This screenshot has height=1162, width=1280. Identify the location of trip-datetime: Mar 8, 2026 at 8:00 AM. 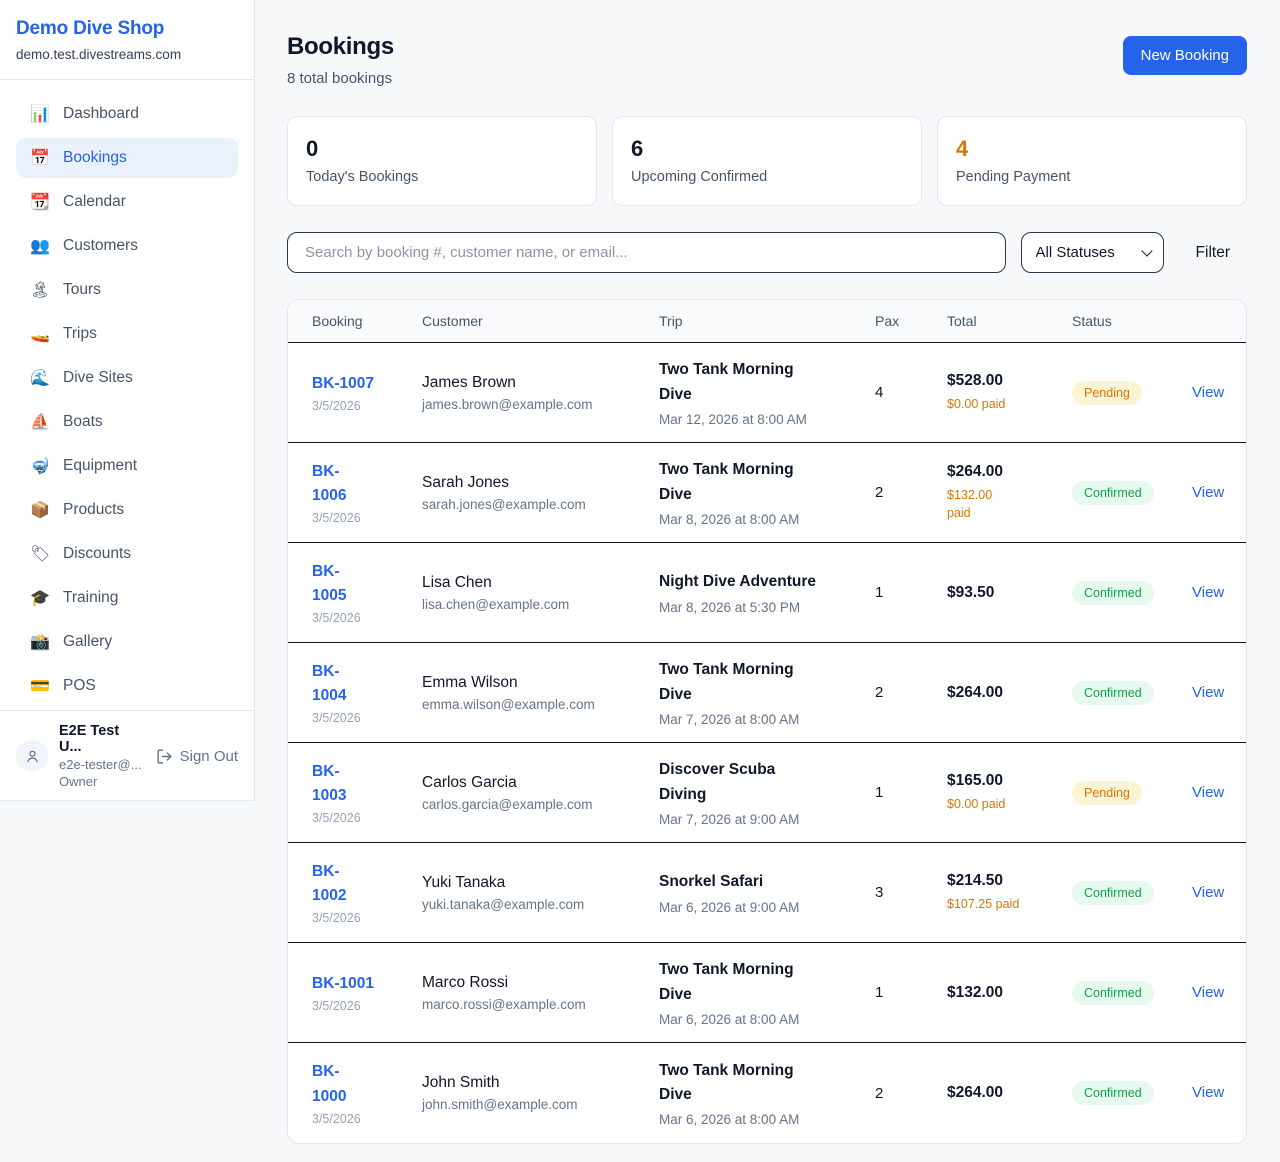
(729, 519).